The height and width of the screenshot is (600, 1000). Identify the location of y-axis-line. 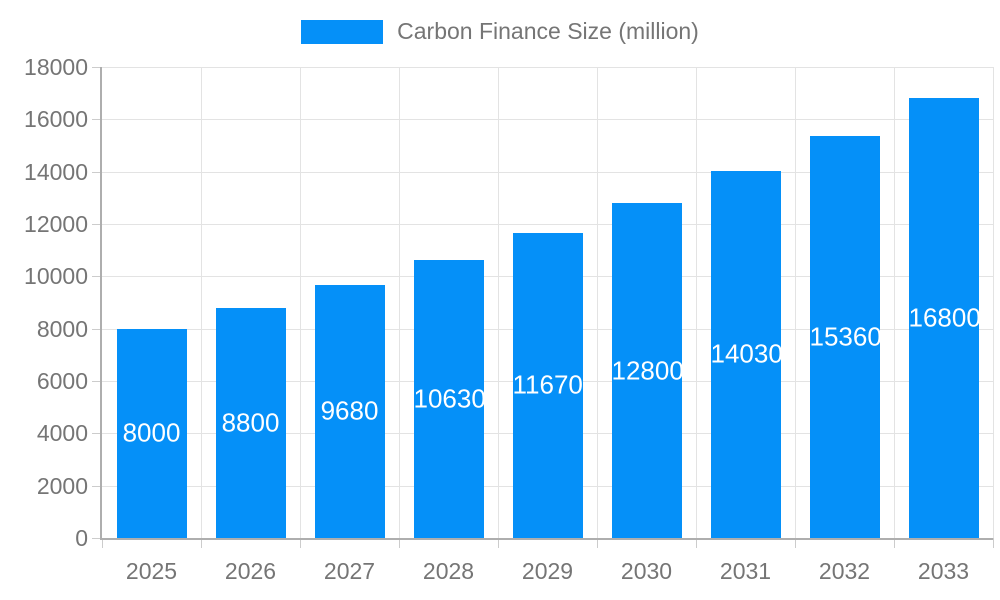
(101, 303).